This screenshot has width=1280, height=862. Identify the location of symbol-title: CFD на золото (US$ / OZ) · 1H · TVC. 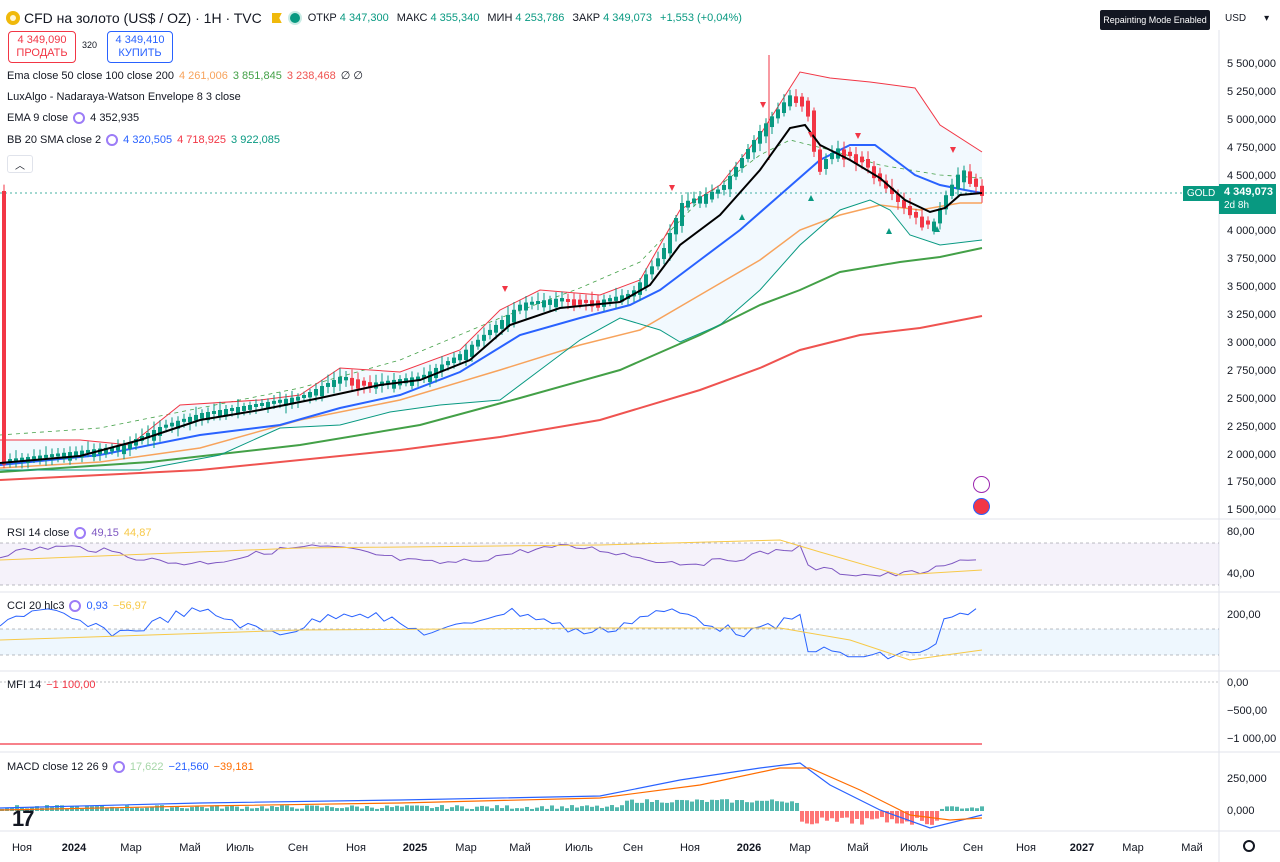
(143, 18).